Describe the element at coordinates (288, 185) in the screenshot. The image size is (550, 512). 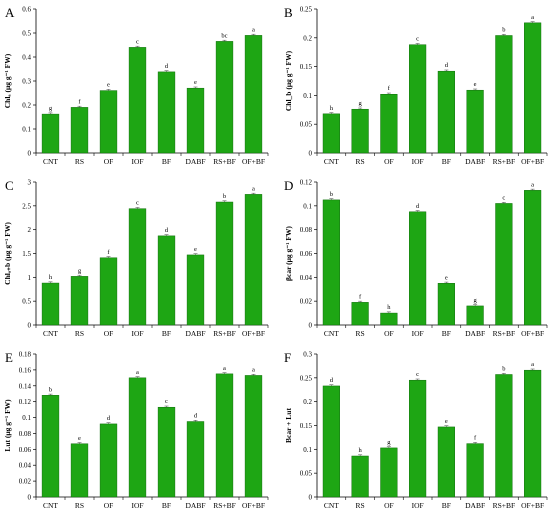
I see `panel-letter: D` at that location.